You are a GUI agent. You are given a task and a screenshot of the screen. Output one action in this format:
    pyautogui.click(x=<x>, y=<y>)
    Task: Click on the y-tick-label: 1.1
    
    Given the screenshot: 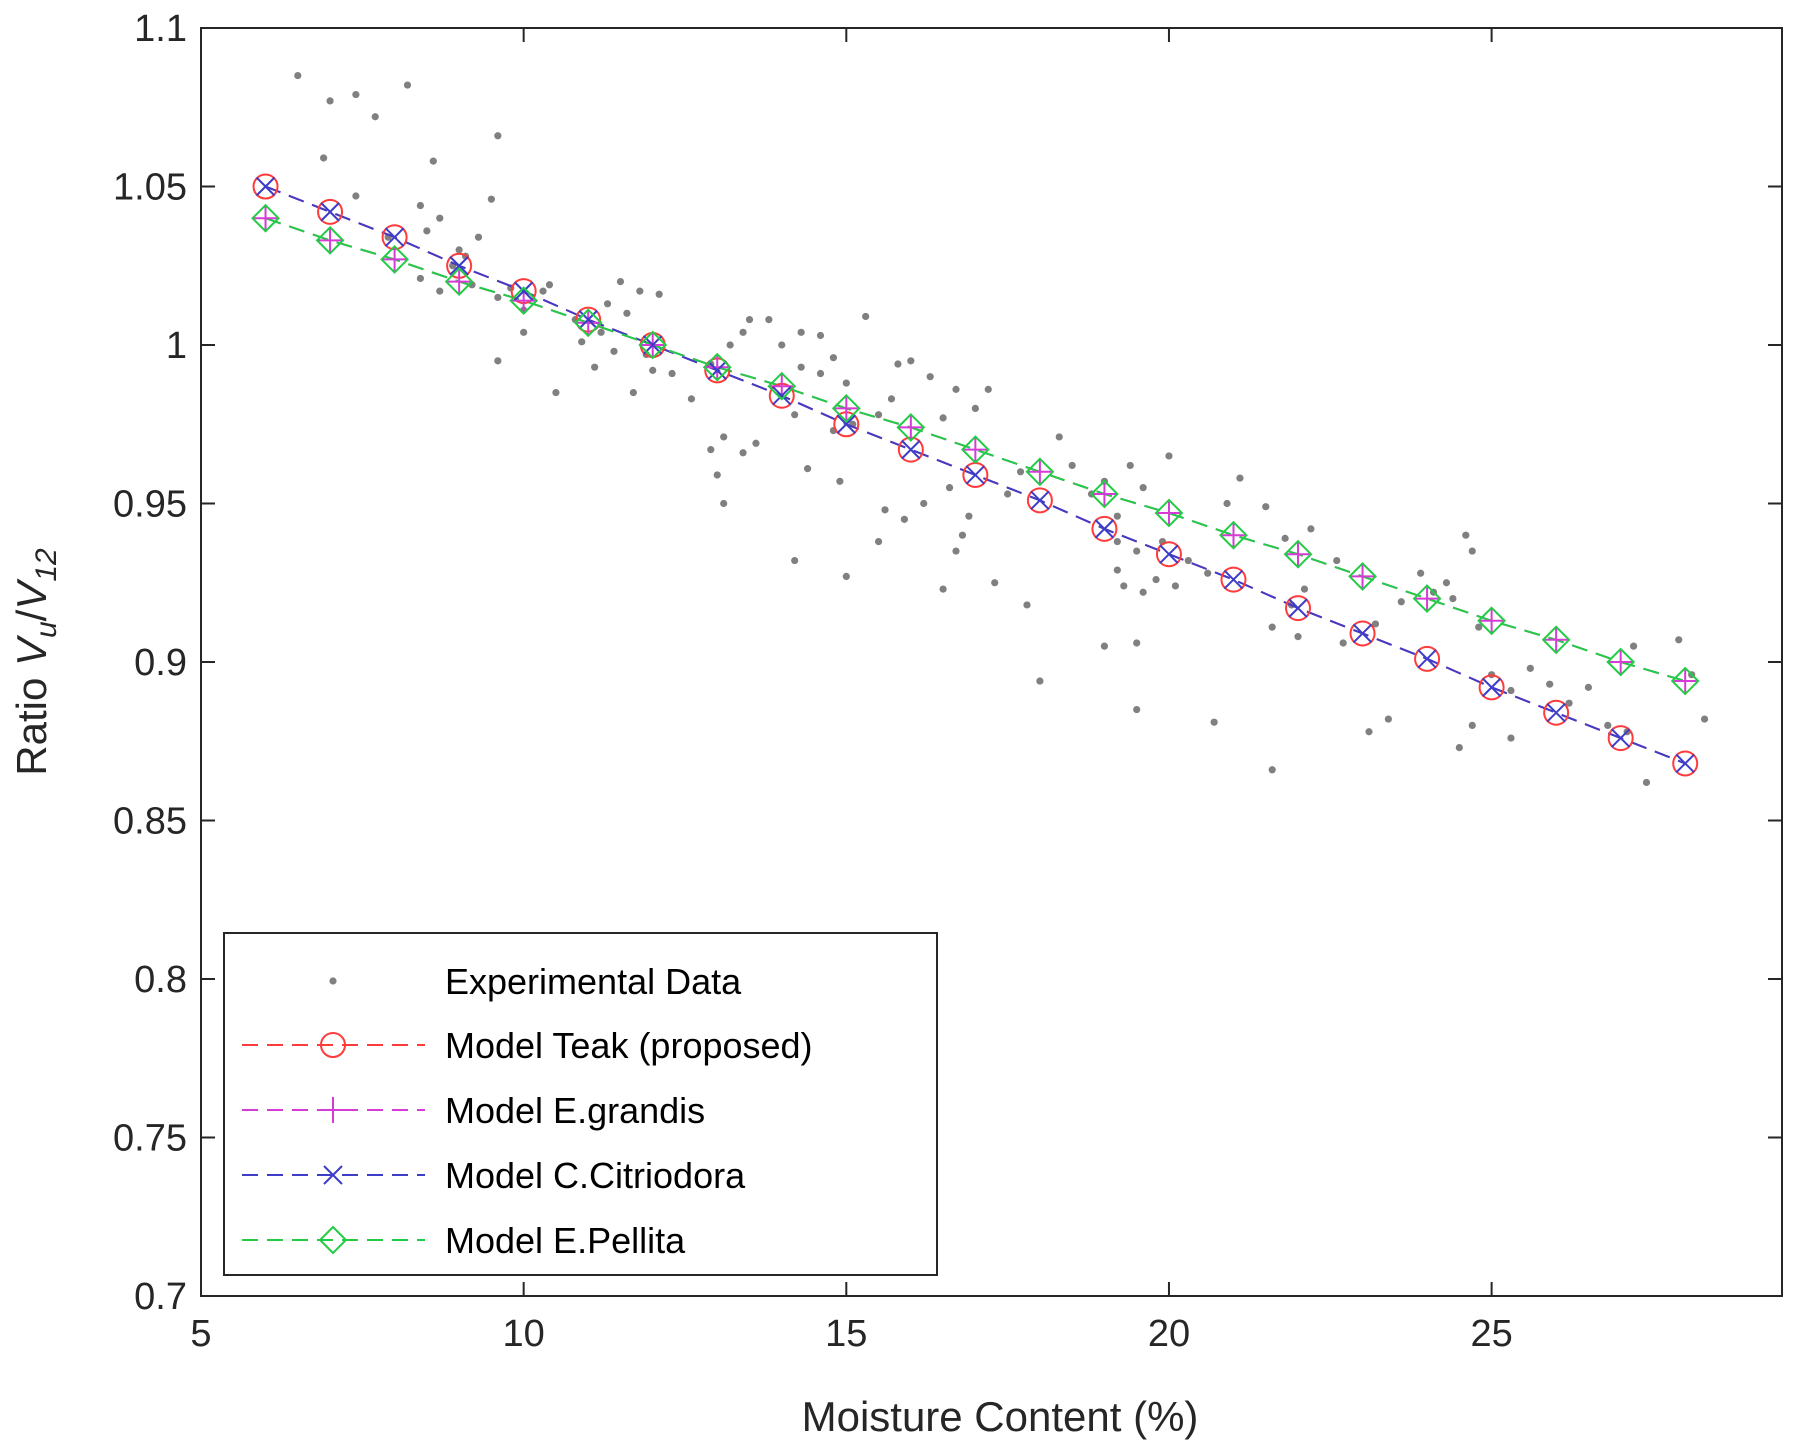 What is the action you would take?
    pyautogui.click(x=160, y=29)
    